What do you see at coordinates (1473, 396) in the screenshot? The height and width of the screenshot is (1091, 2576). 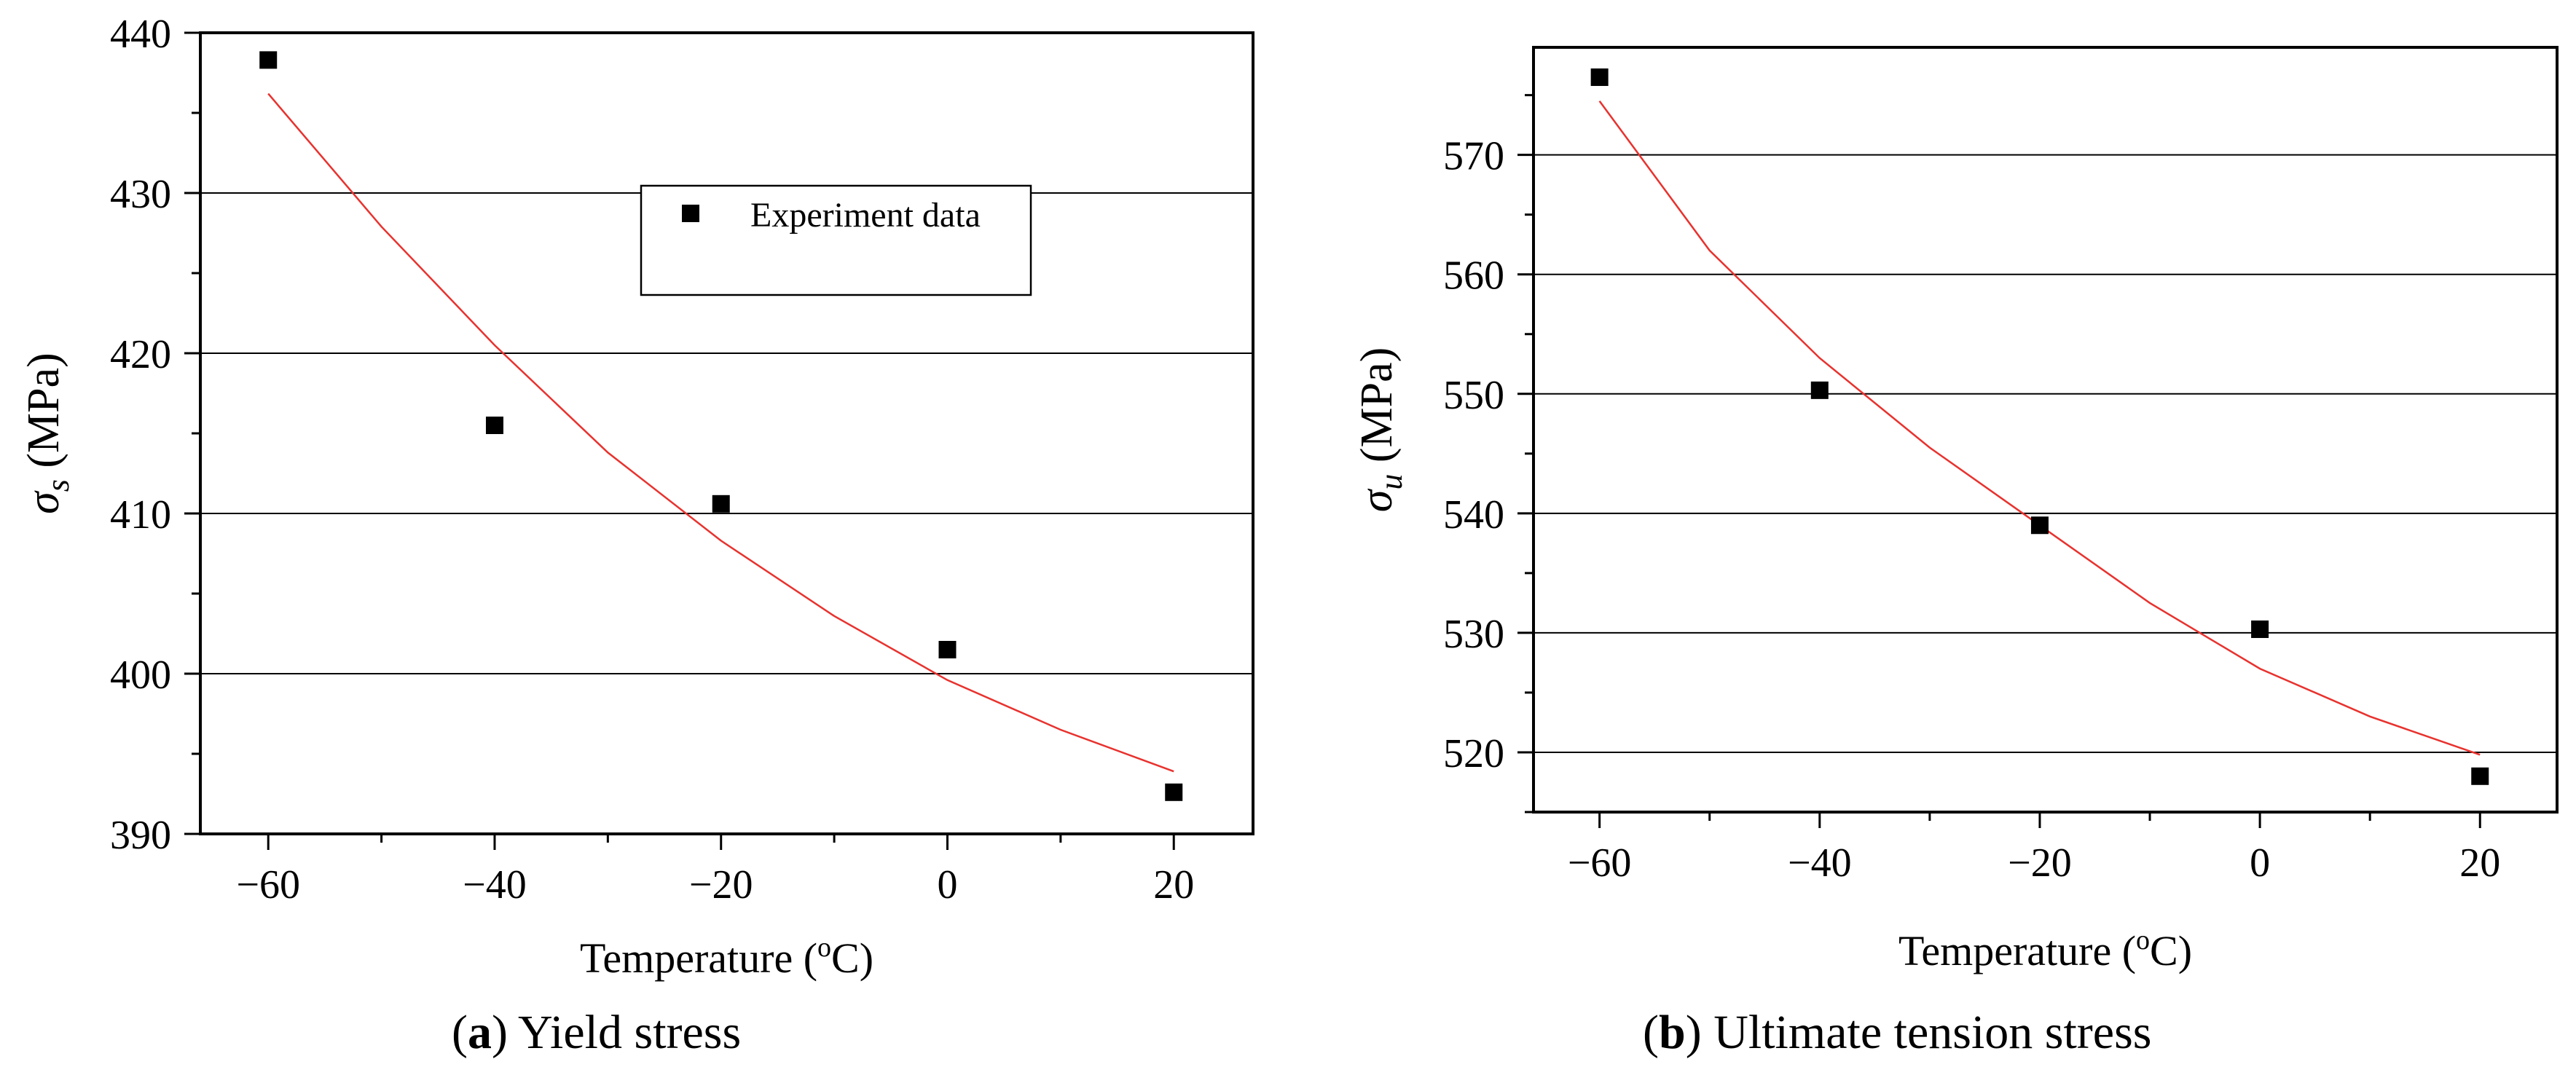 I see `y-tick-label-b-3: 550` at bounding box center [1473, 396].